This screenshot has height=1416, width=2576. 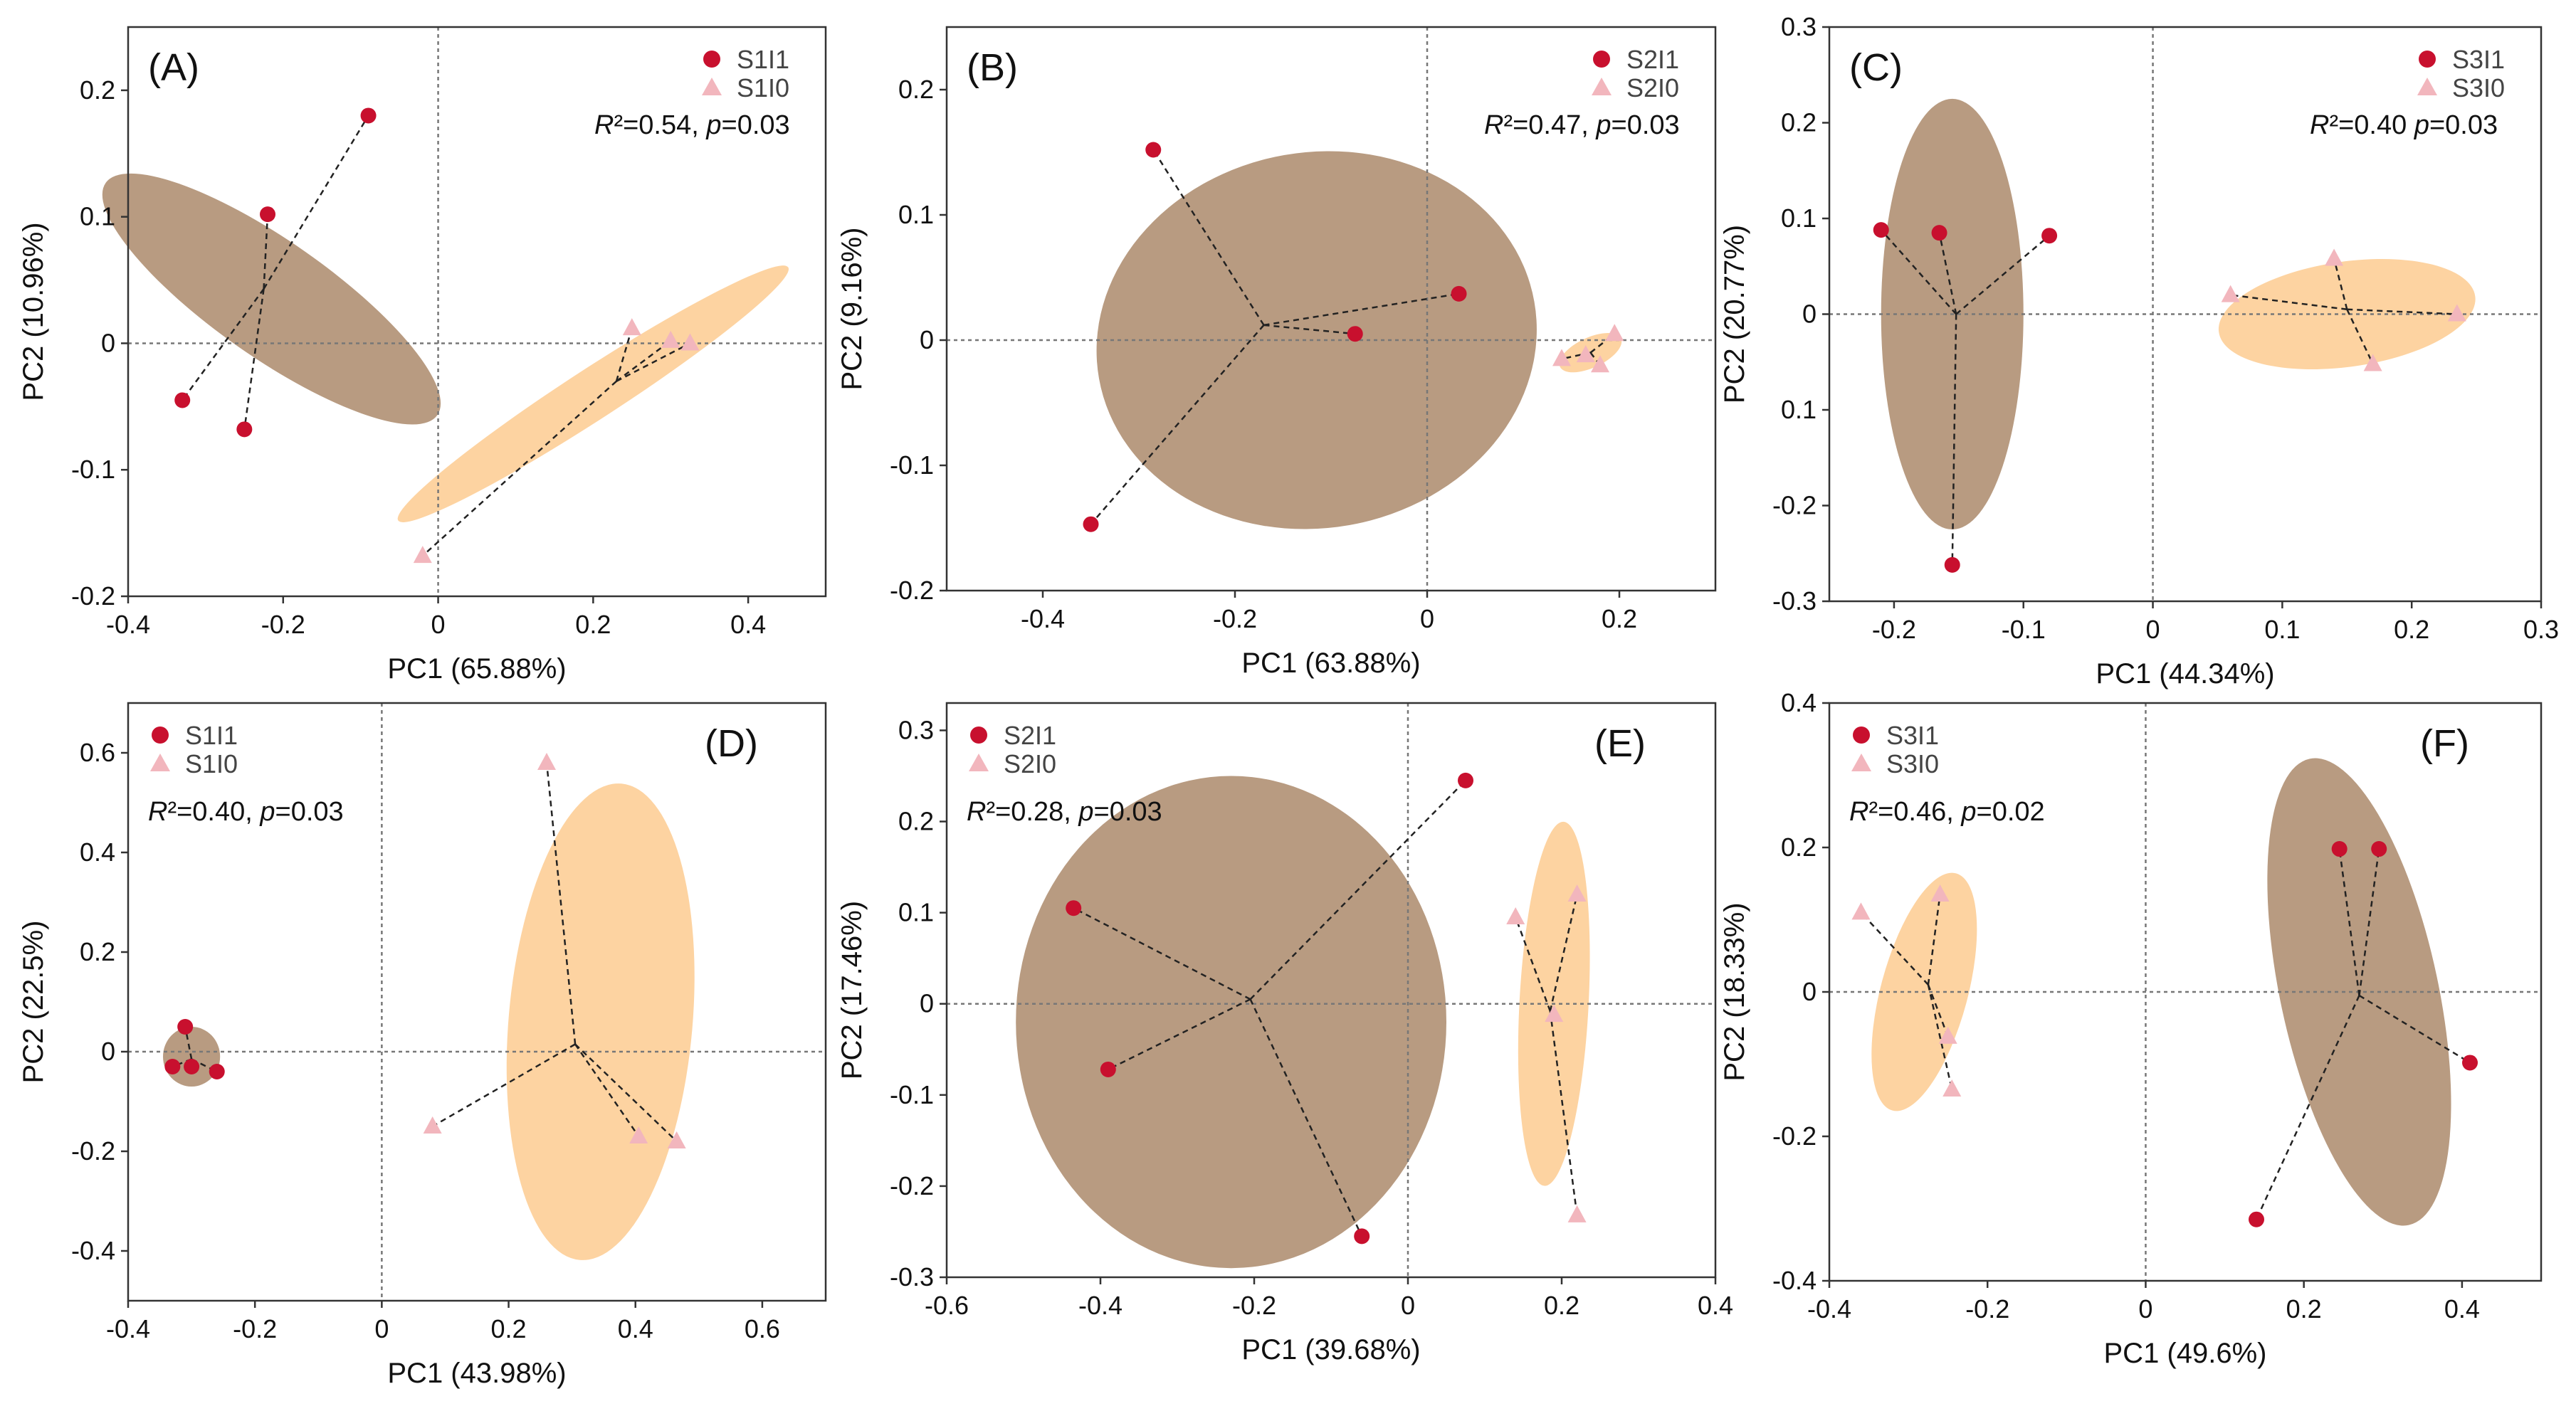 I want to click on stat-annotation: R²=0.40, p=0.03, so click(x=246, y=812).